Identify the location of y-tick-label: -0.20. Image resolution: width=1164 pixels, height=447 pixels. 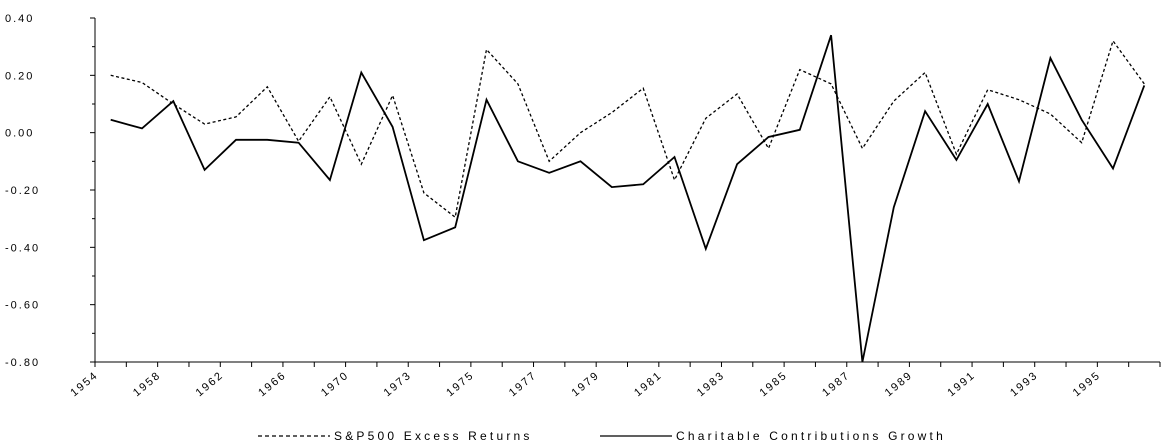
(22, 191).